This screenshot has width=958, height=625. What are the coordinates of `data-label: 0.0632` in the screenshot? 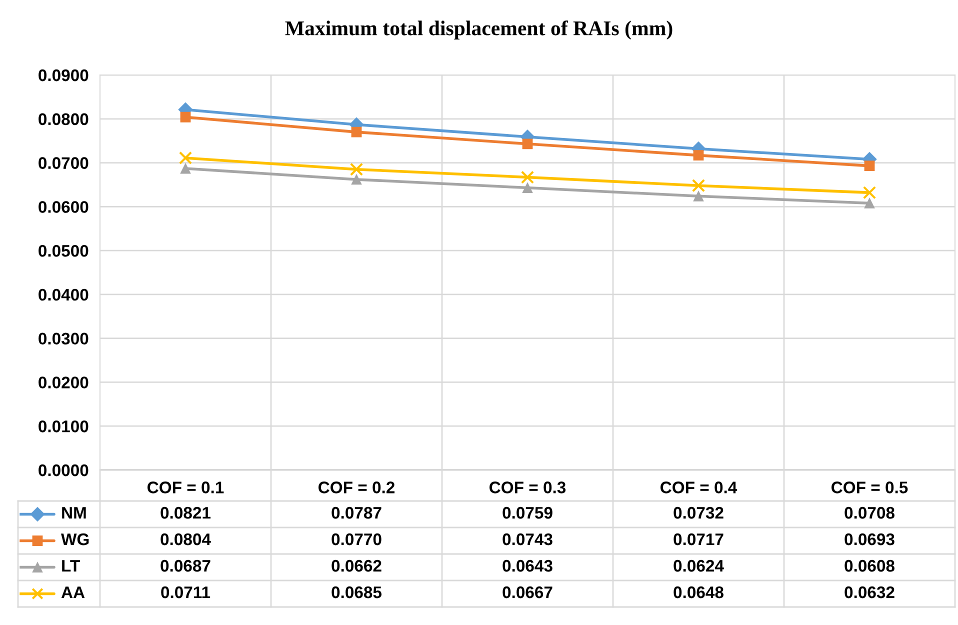 It's located at (869, 592).